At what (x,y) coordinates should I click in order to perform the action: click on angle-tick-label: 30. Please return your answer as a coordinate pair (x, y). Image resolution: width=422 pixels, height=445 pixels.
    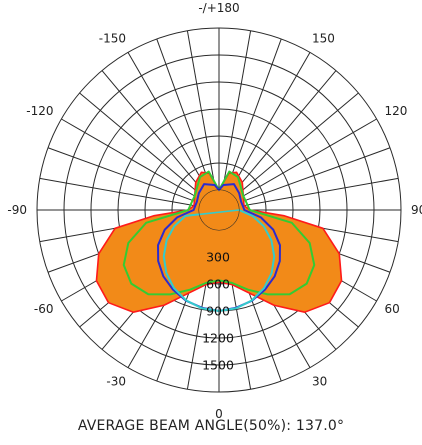
    Looking at the image, I should click on (319, 381).